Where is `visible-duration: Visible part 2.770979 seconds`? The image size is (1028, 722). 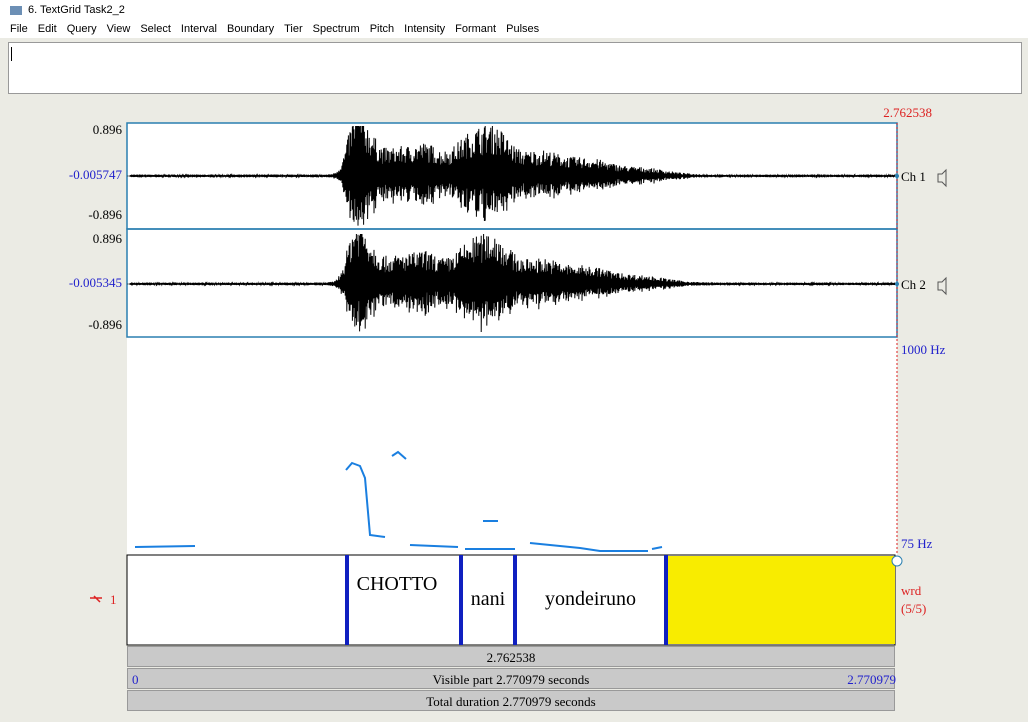 visible-duration: Visible part 2.770979 seconds is located at coordinates (511, 679).